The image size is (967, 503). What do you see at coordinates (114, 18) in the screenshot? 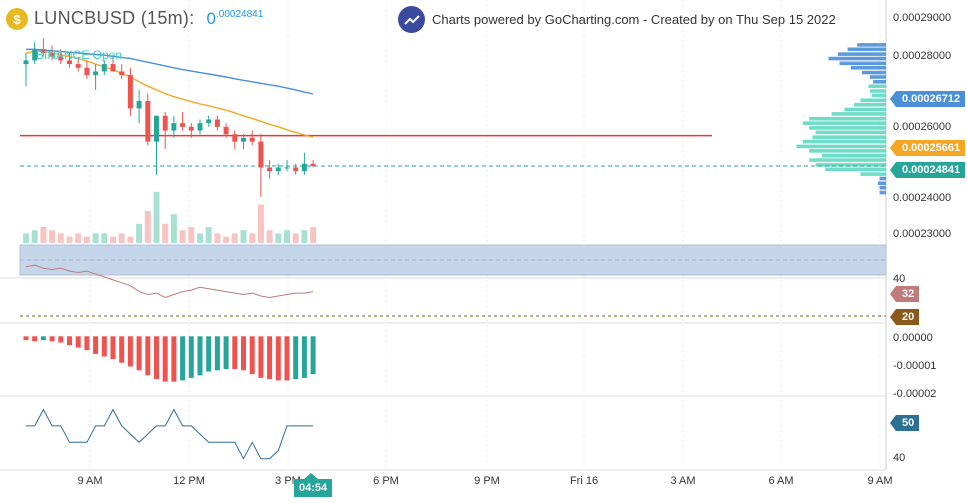
I see `symbol-label: LUNCBUSD (15m):` at bounding box center [114, 18].